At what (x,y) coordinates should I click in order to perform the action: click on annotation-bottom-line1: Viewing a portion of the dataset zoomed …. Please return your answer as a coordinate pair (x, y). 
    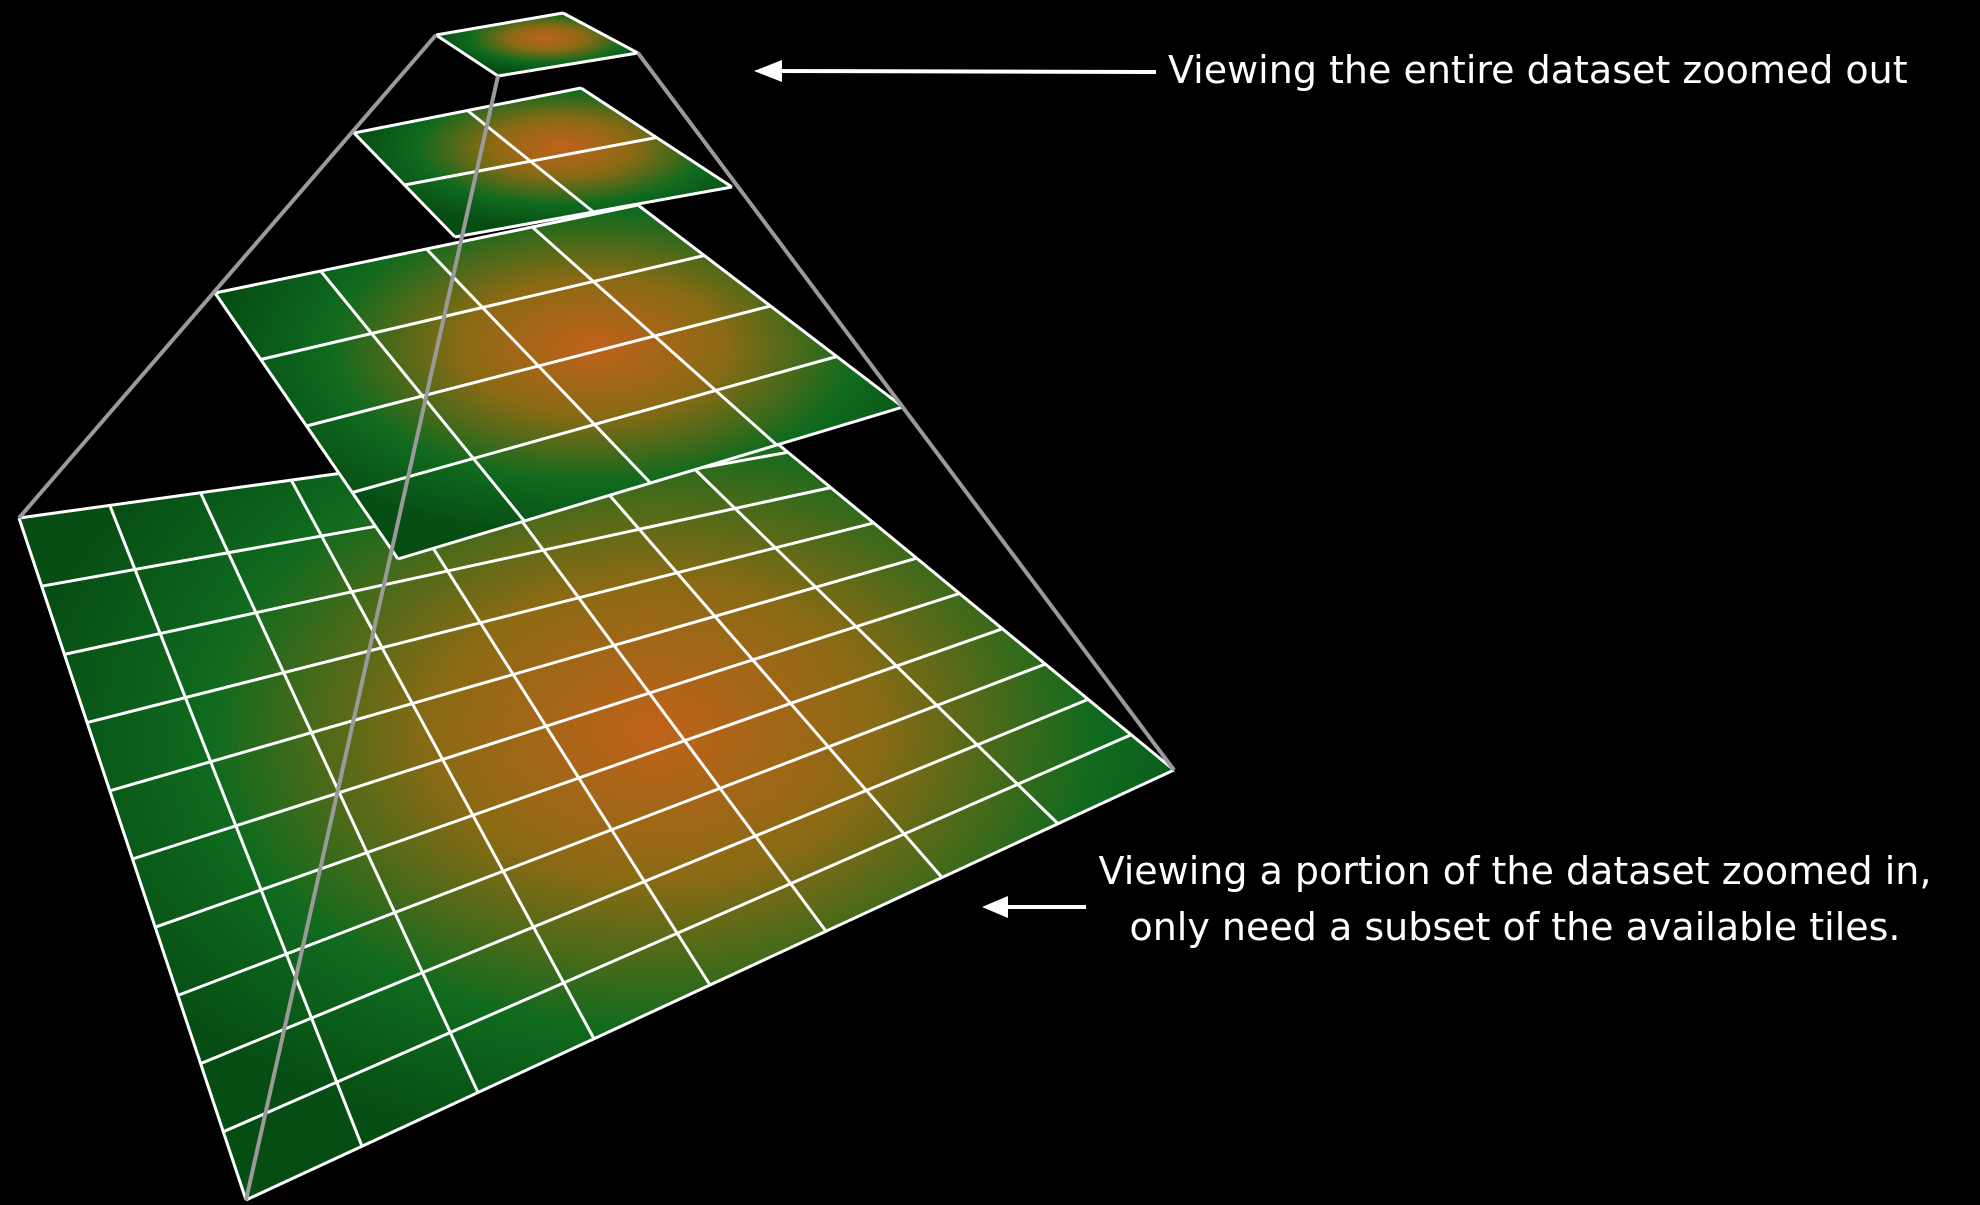
    Looking at the image, I should click on (1515, 871).